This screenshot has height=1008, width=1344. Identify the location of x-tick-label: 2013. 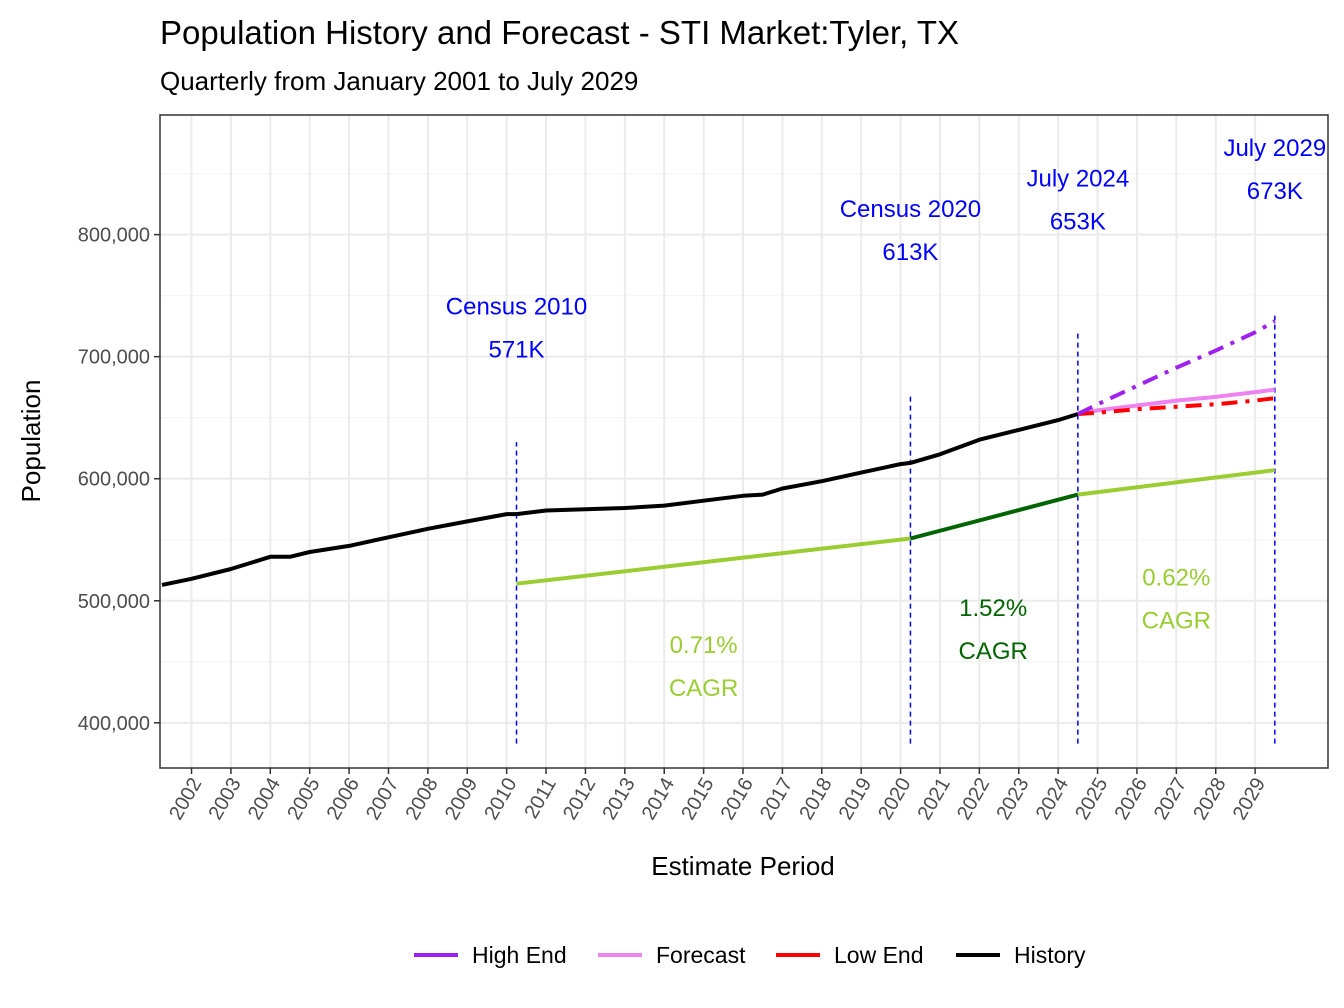
(618, 799).